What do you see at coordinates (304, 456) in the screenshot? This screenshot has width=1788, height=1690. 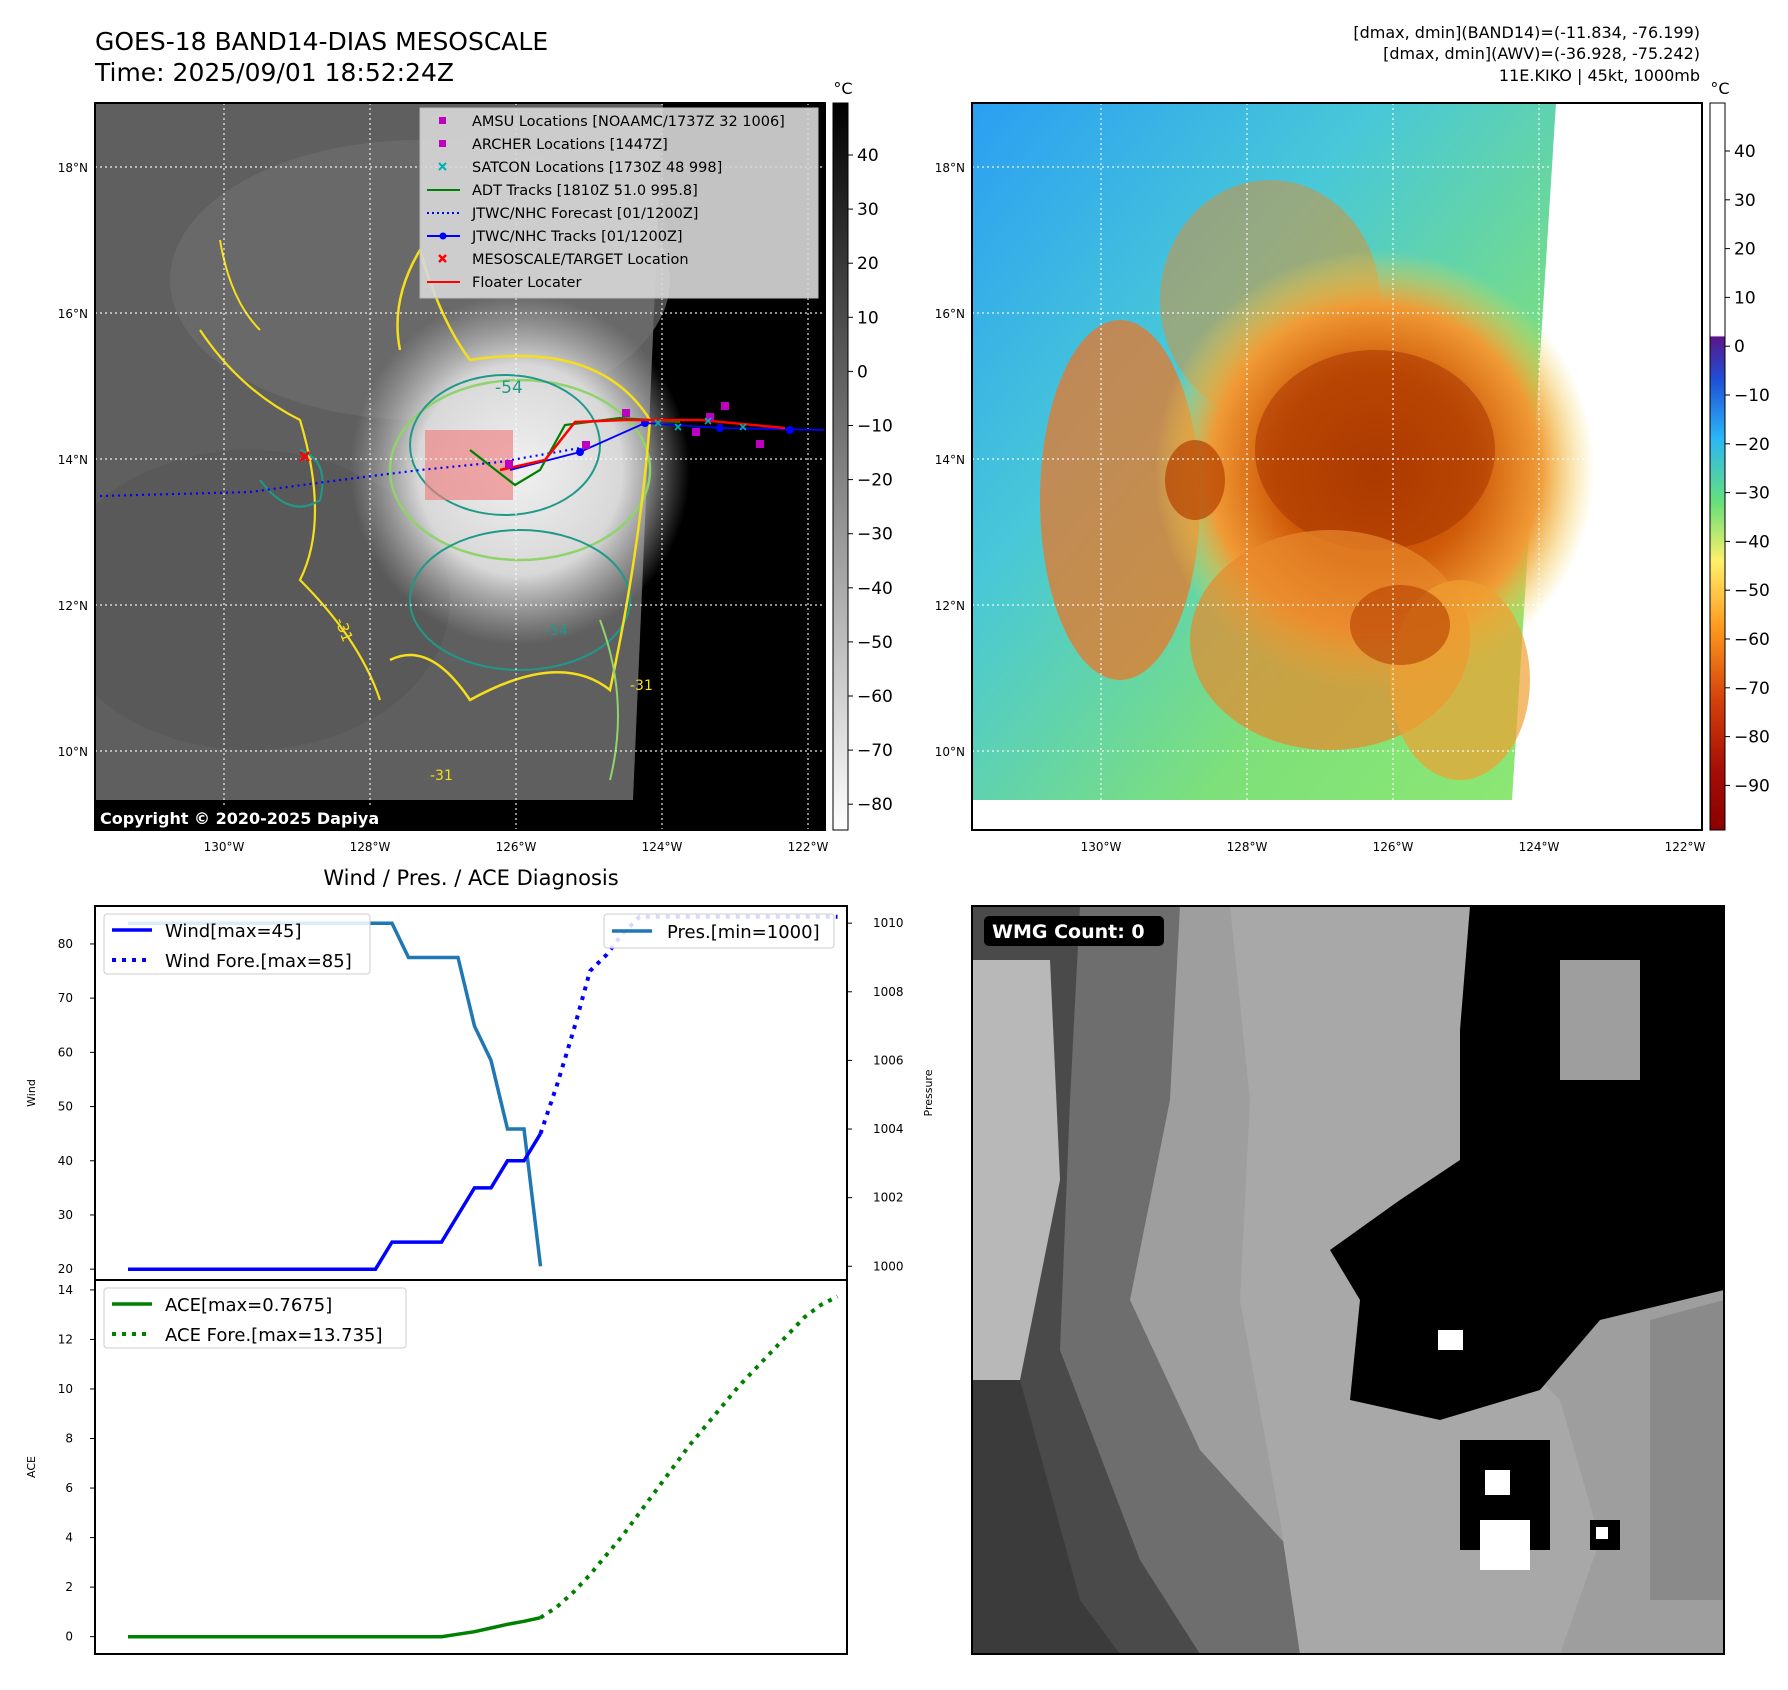 I see `target-location-marker` at bounding box center [304, 456].